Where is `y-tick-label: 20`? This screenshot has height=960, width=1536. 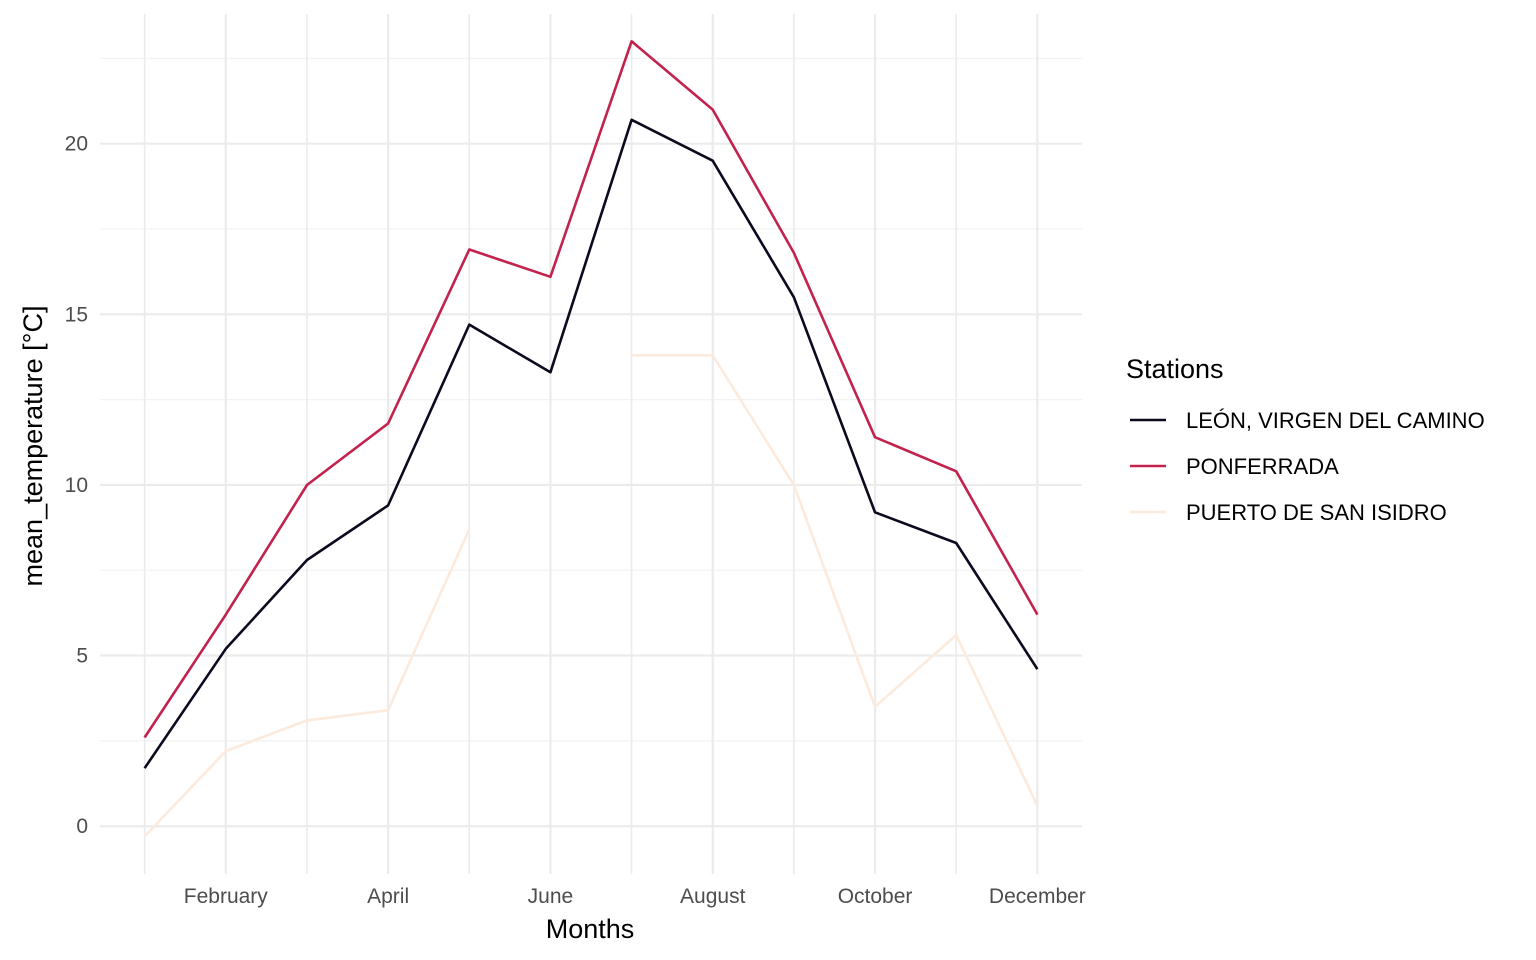 y-tick-label: 20 is located at coordinates (76, 144).